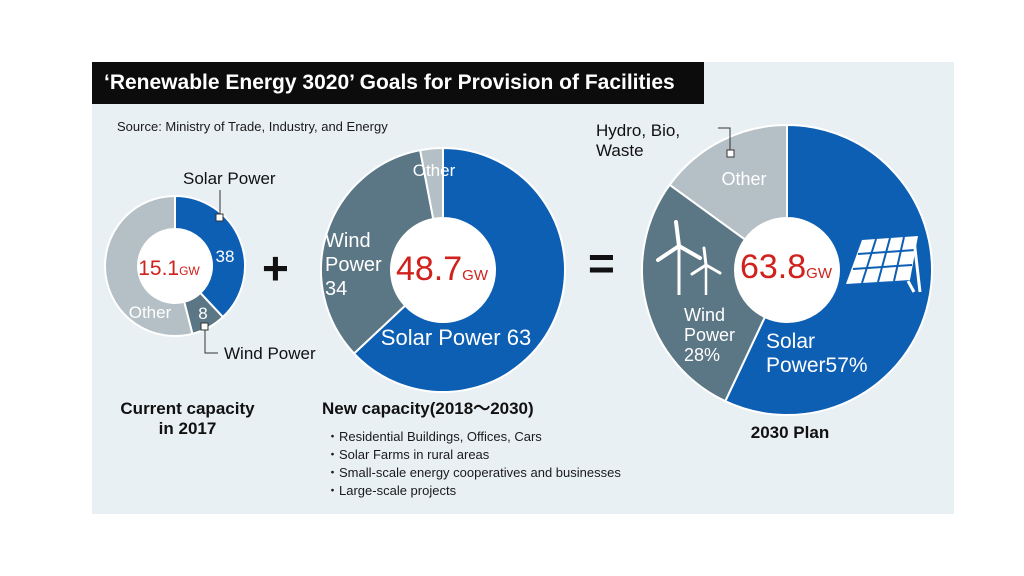  What do you see at coordinates (225, 256) in the screenshot?
I see `donut-label-solar-value: 38` at bounding box center [225, 256].